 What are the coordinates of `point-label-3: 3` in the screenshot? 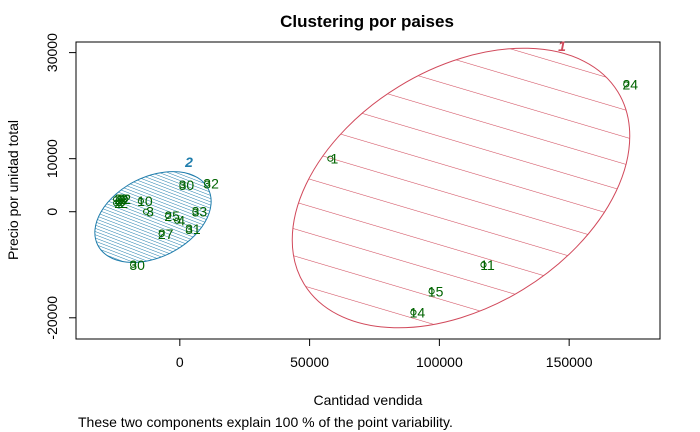 It's located at (150, 212).